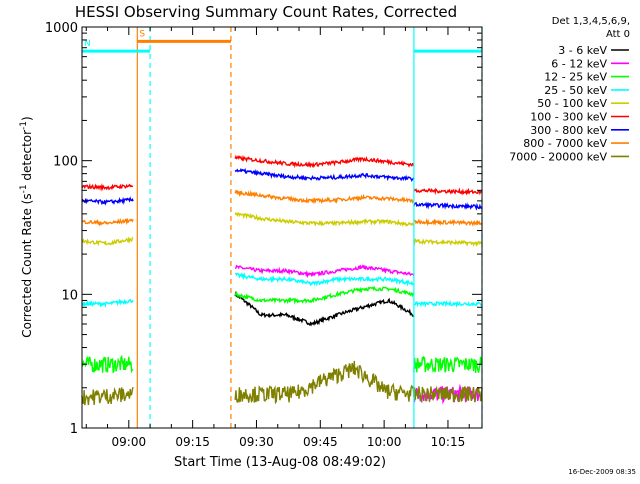 This screenshot has height=484, width=640. What do you see at coordinates (568, 117) in the screenshot?
I see `legend-label-5: 100 - 300 keV` at bounding box center [568, 117].